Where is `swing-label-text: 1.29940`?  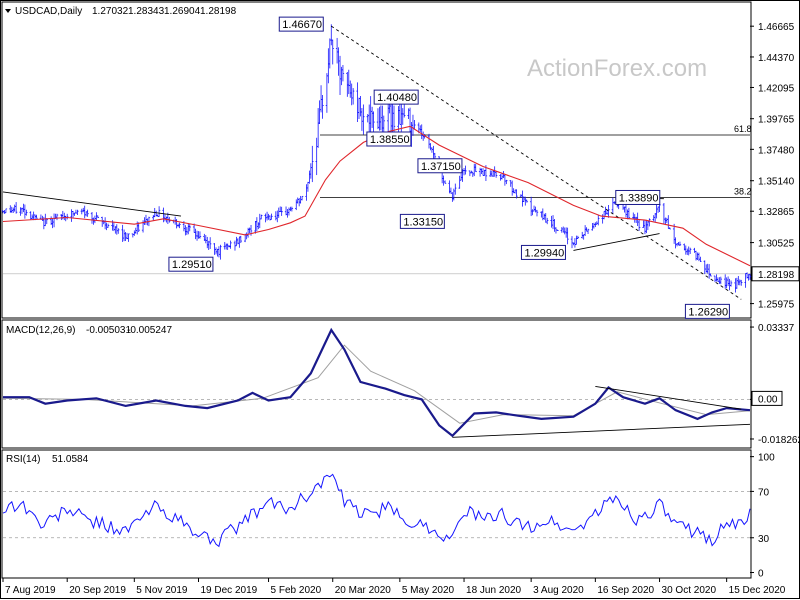 swing-label-text: 1.29940 is located at coordinates (544, 253).